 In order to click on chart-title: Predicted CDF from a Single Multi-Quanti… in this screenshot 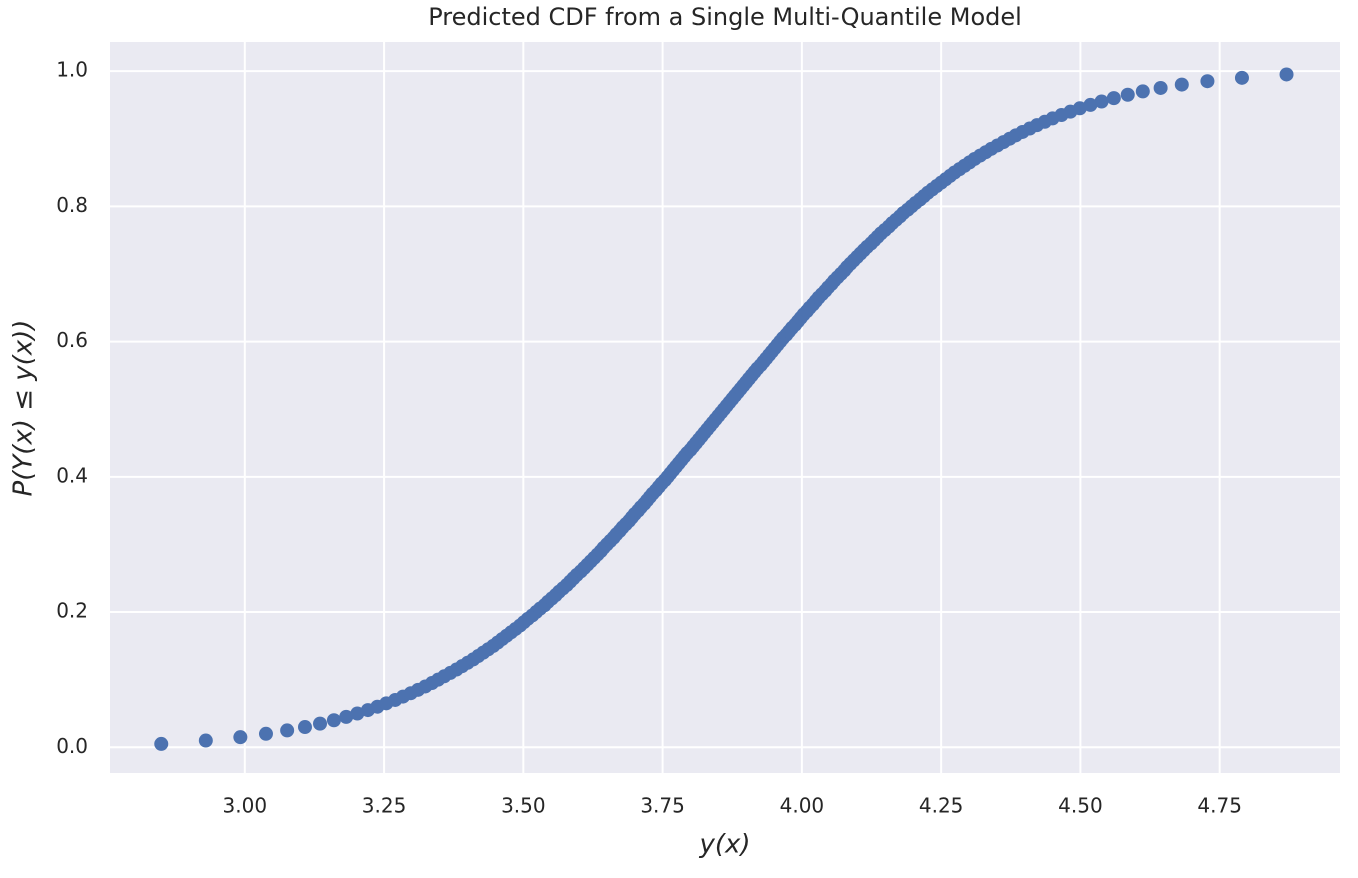, I will do `click(725, 17)`.